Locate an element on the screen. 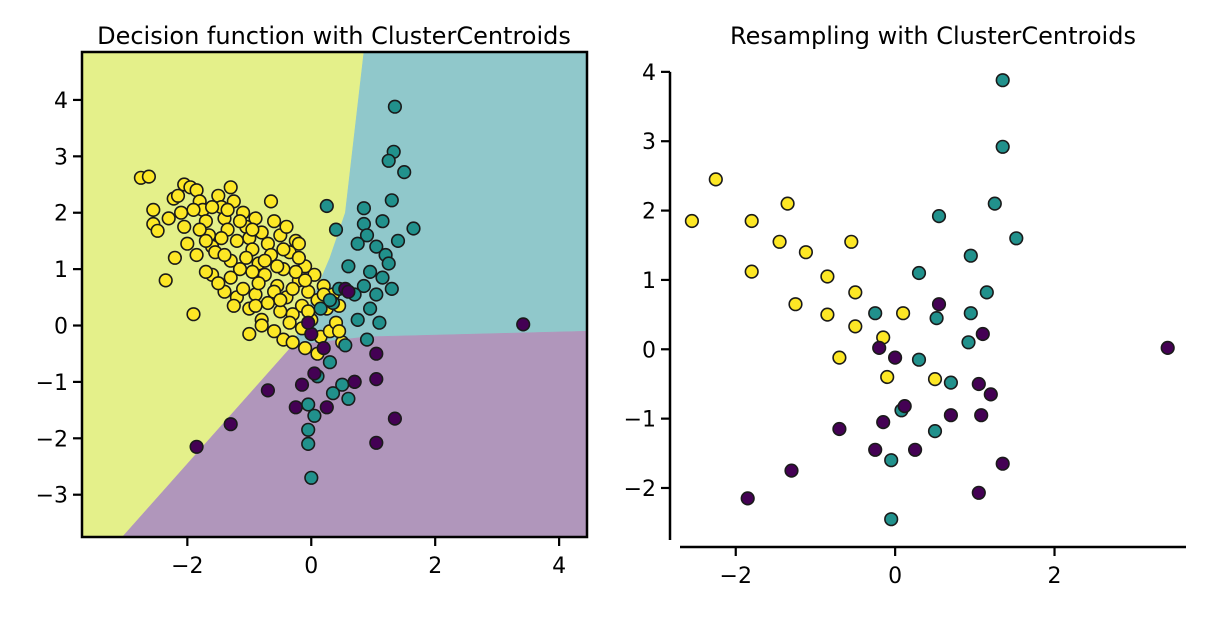 This screenshot has width=1211, height=620. resampling-x-tick-label: 2 is located at coordinates (1055, 576).